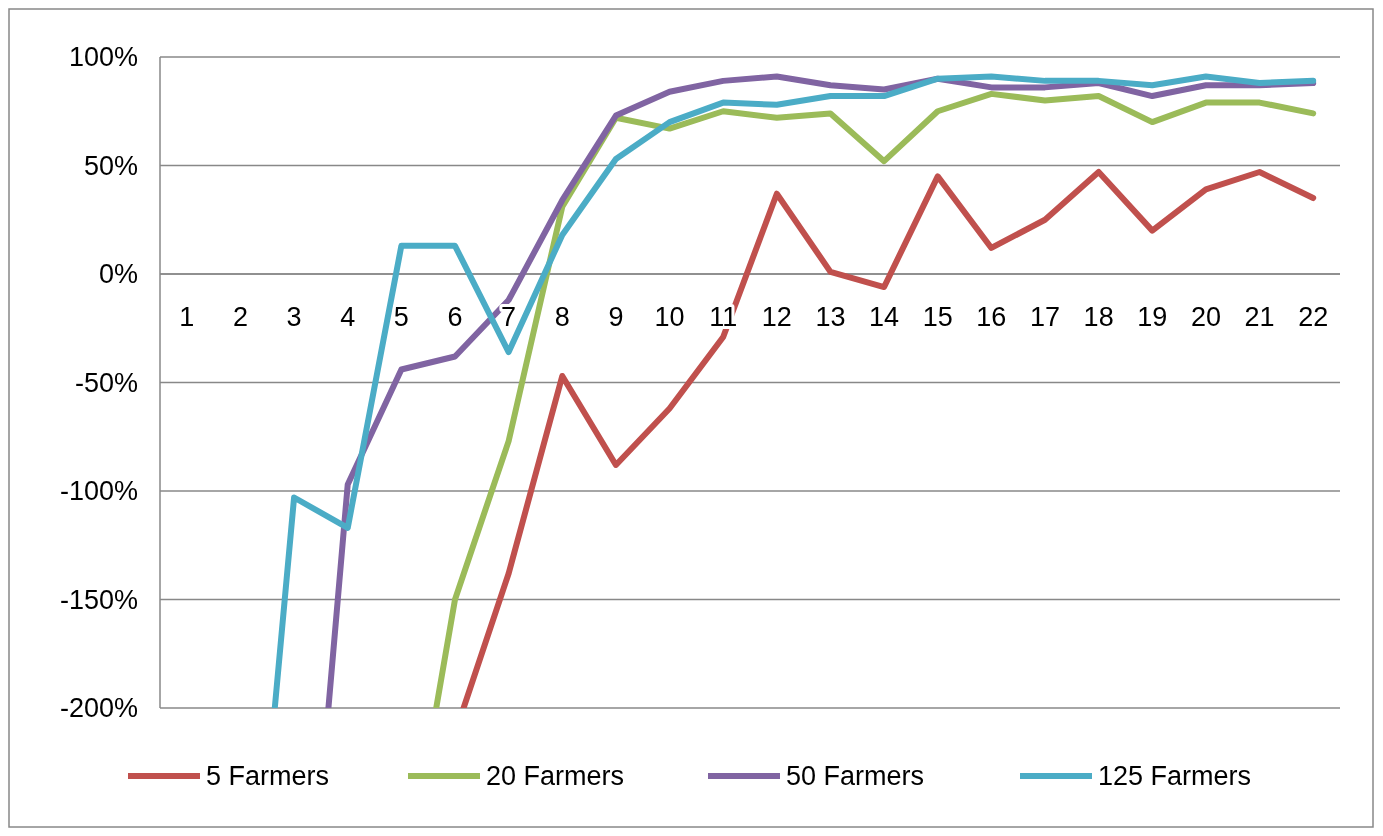 This screenshot has height=836, width=1383. What do you see at coordinates (187, 317) in the screenshot?
I see `x-tick-label: 1` at bounding box center [187, 317].